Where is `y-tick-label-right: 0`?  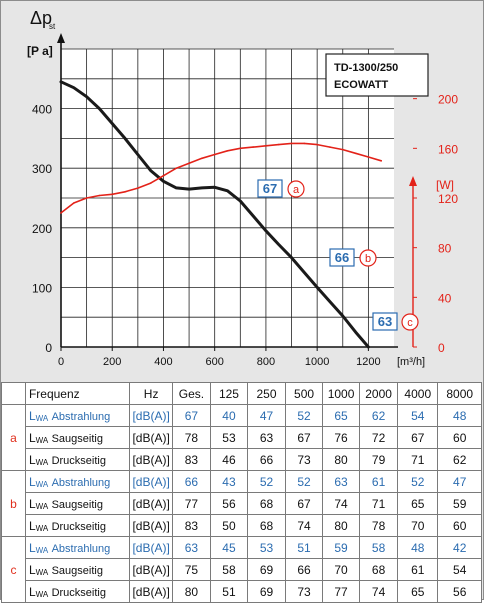 y-tick-label-right: 0 is located at coordinates (441, 348).